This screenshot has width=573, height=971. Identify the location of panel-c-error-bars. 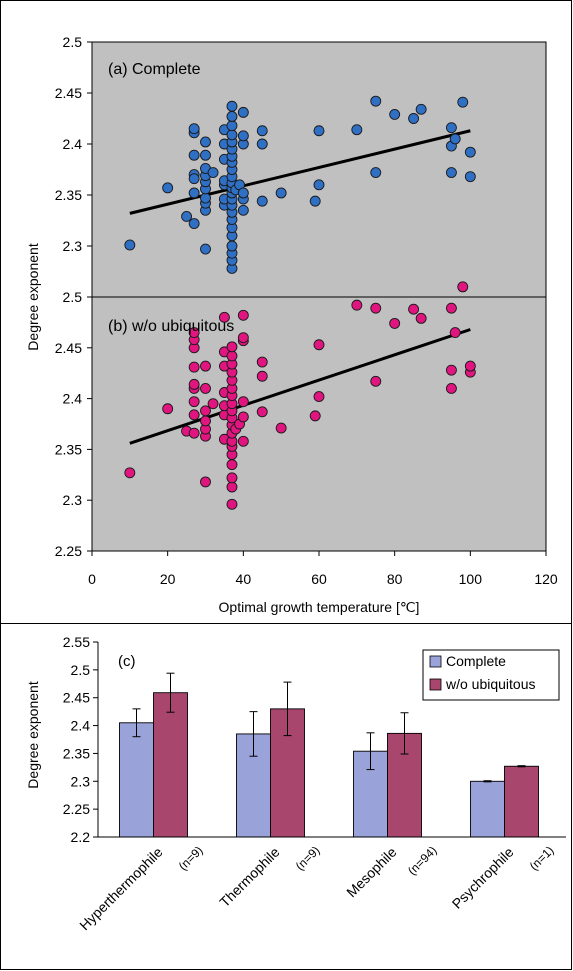
(329, 727).